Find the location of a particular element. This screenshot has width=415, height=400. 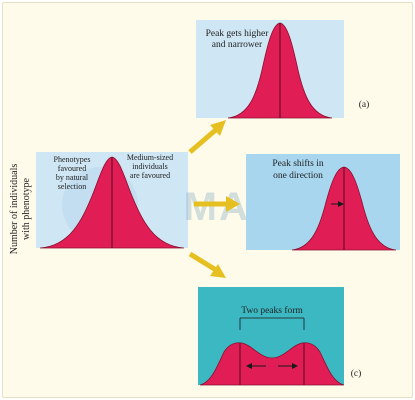

caption-a-line-1: Peak gets higher is located at coordinates (238, 34).